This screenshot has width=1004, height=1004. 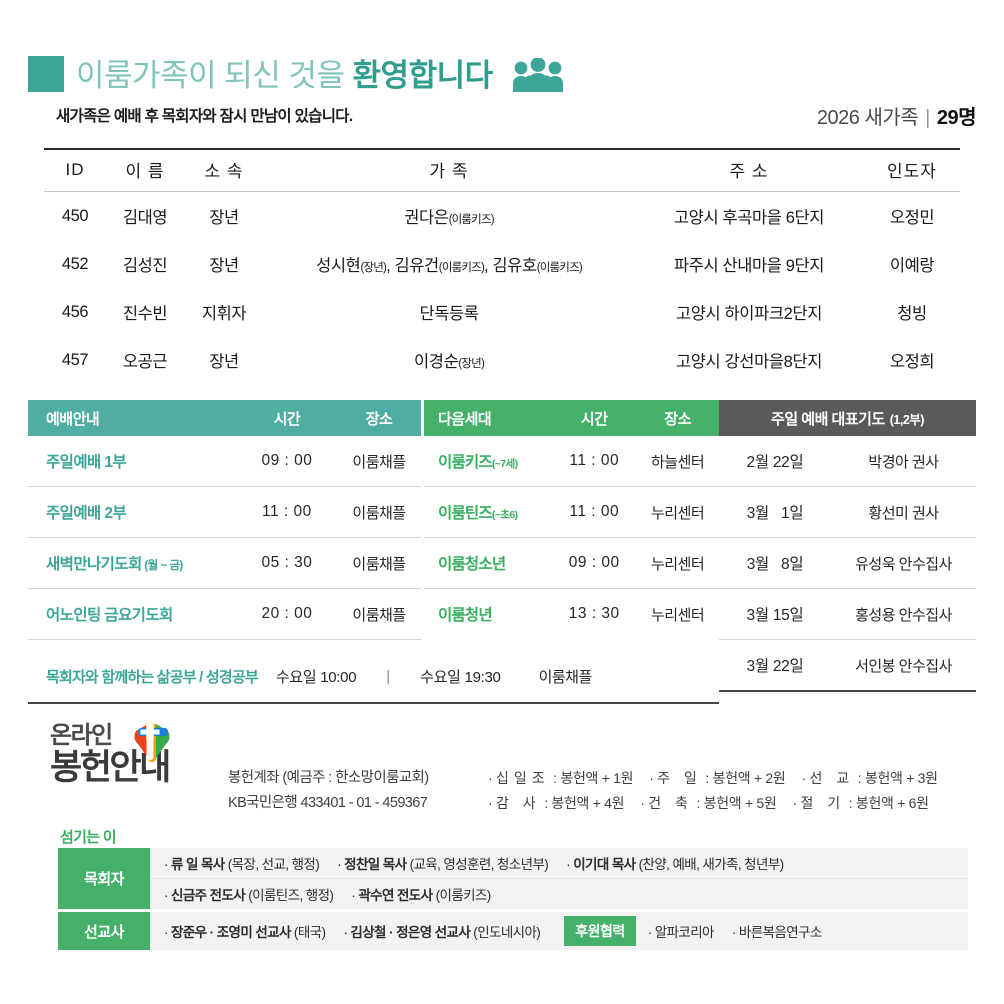 I want to click on cell-leader: 오정희, so click(x=912, y=362).